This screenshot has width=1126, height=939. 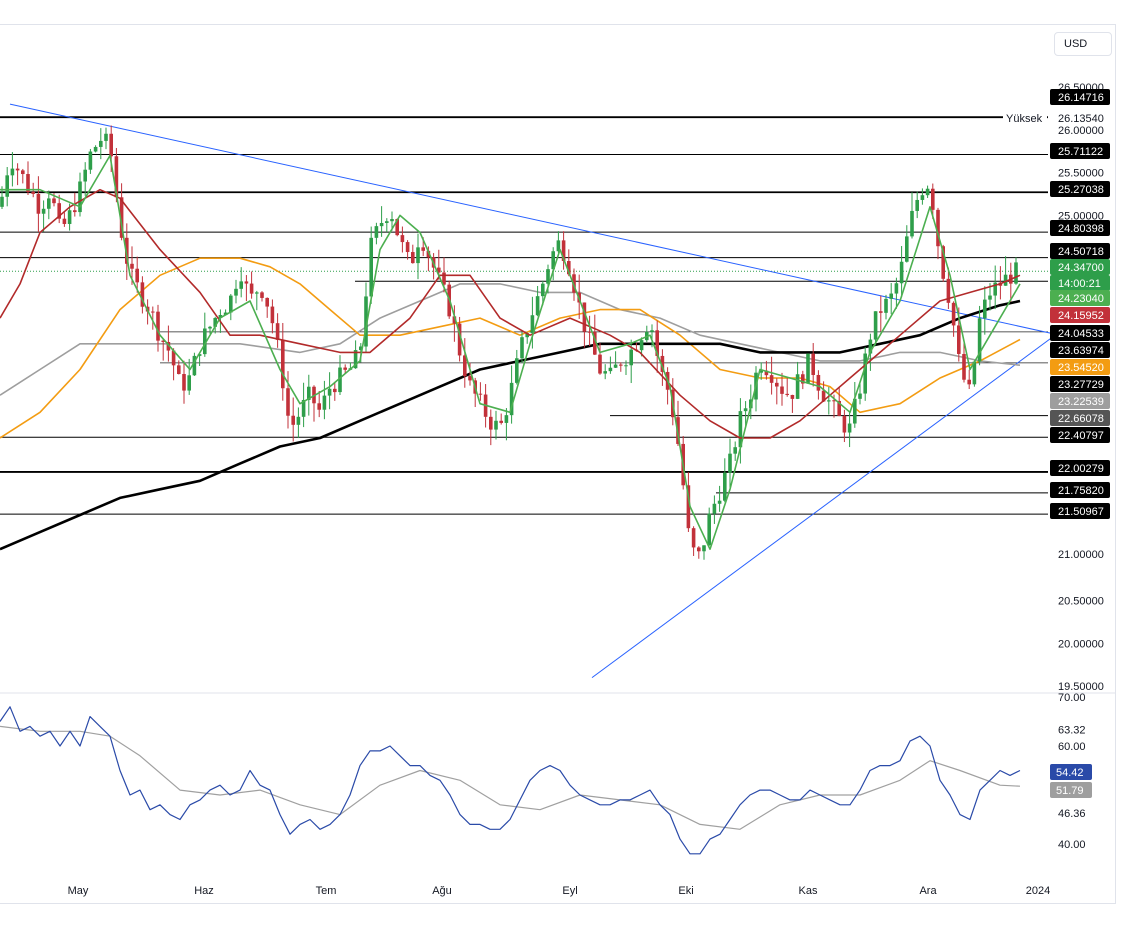 What do you see at coordinates (1070, 773) in the screenshot?
I see `rsi-badge-text: 54.42` at bounding box center [1070, 773].